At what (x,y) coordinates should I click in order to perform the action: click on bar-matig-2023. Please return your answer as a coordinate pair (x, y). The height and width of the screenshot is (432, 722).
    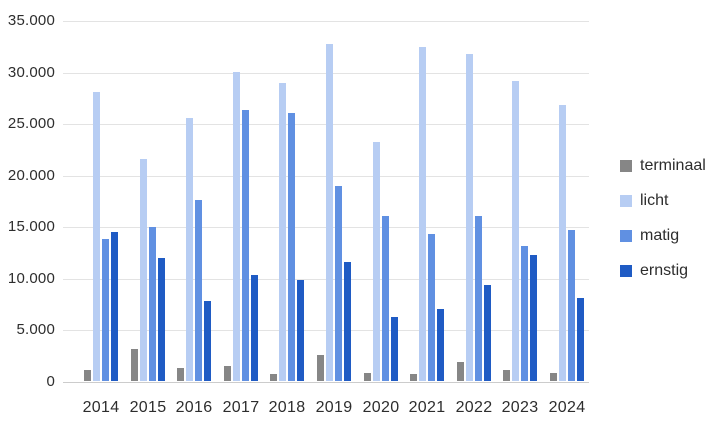
    Looking at the image, I should click on (524, 313).